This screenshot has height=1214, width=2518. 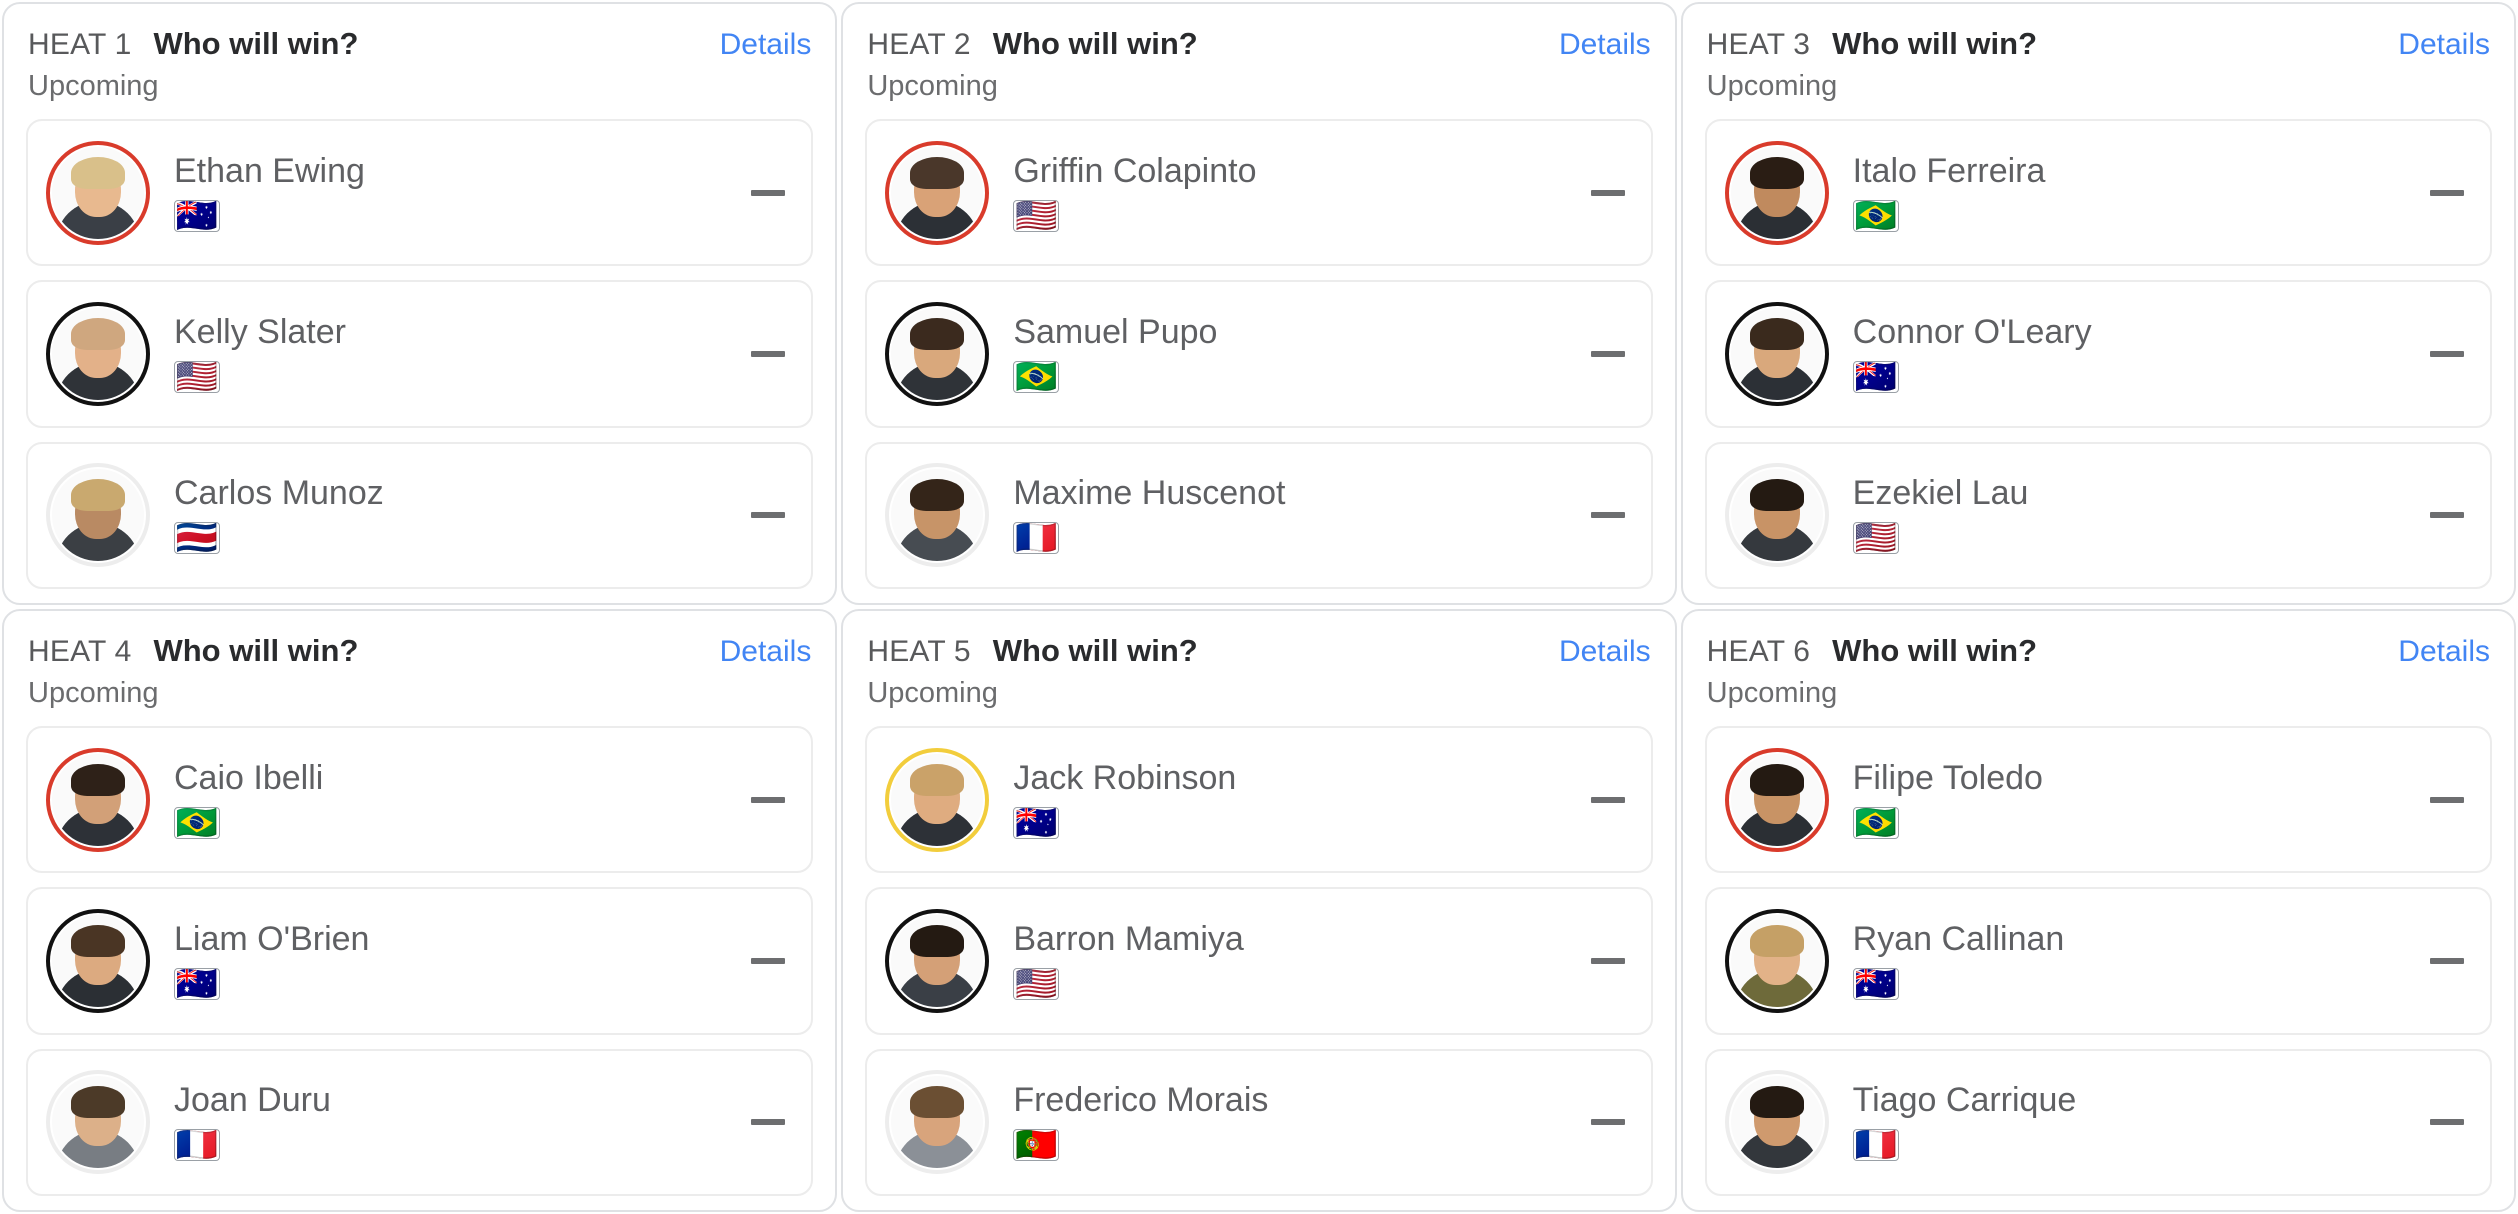 What do you see at coordinates (1259, 515) in the screenshot?
I see `surfer-row: Maxime Huscenot 🇫🇷` at bounding box center [1259, 515].